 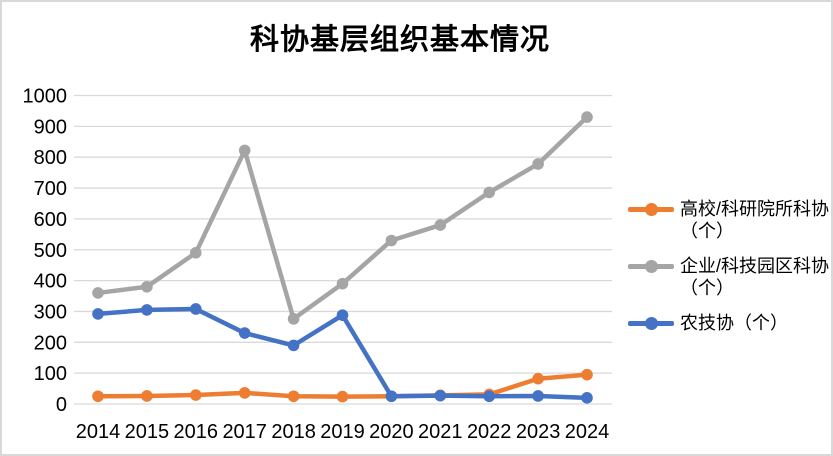 What do you see at coordinates (587, 432) in the screenshot?
I see `x-axis-tick-label: 2024` at bounding box center [587, 432].